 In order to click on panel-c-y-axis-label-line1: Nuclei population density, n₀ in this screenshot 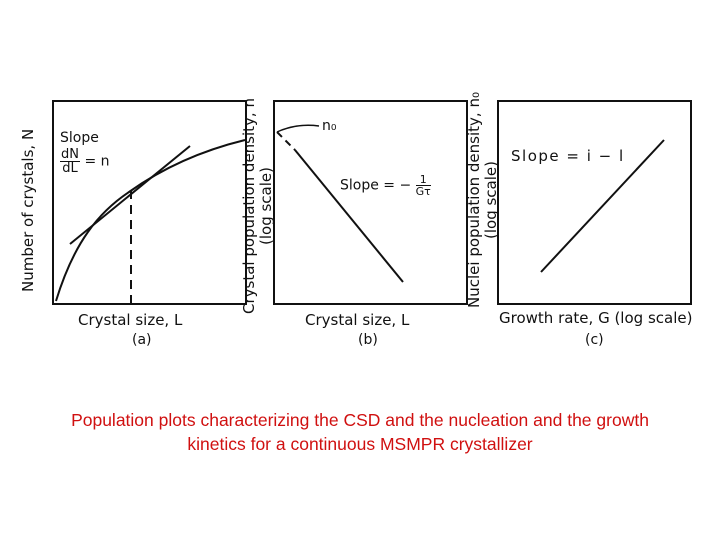, I will do `click(474, 200)`.